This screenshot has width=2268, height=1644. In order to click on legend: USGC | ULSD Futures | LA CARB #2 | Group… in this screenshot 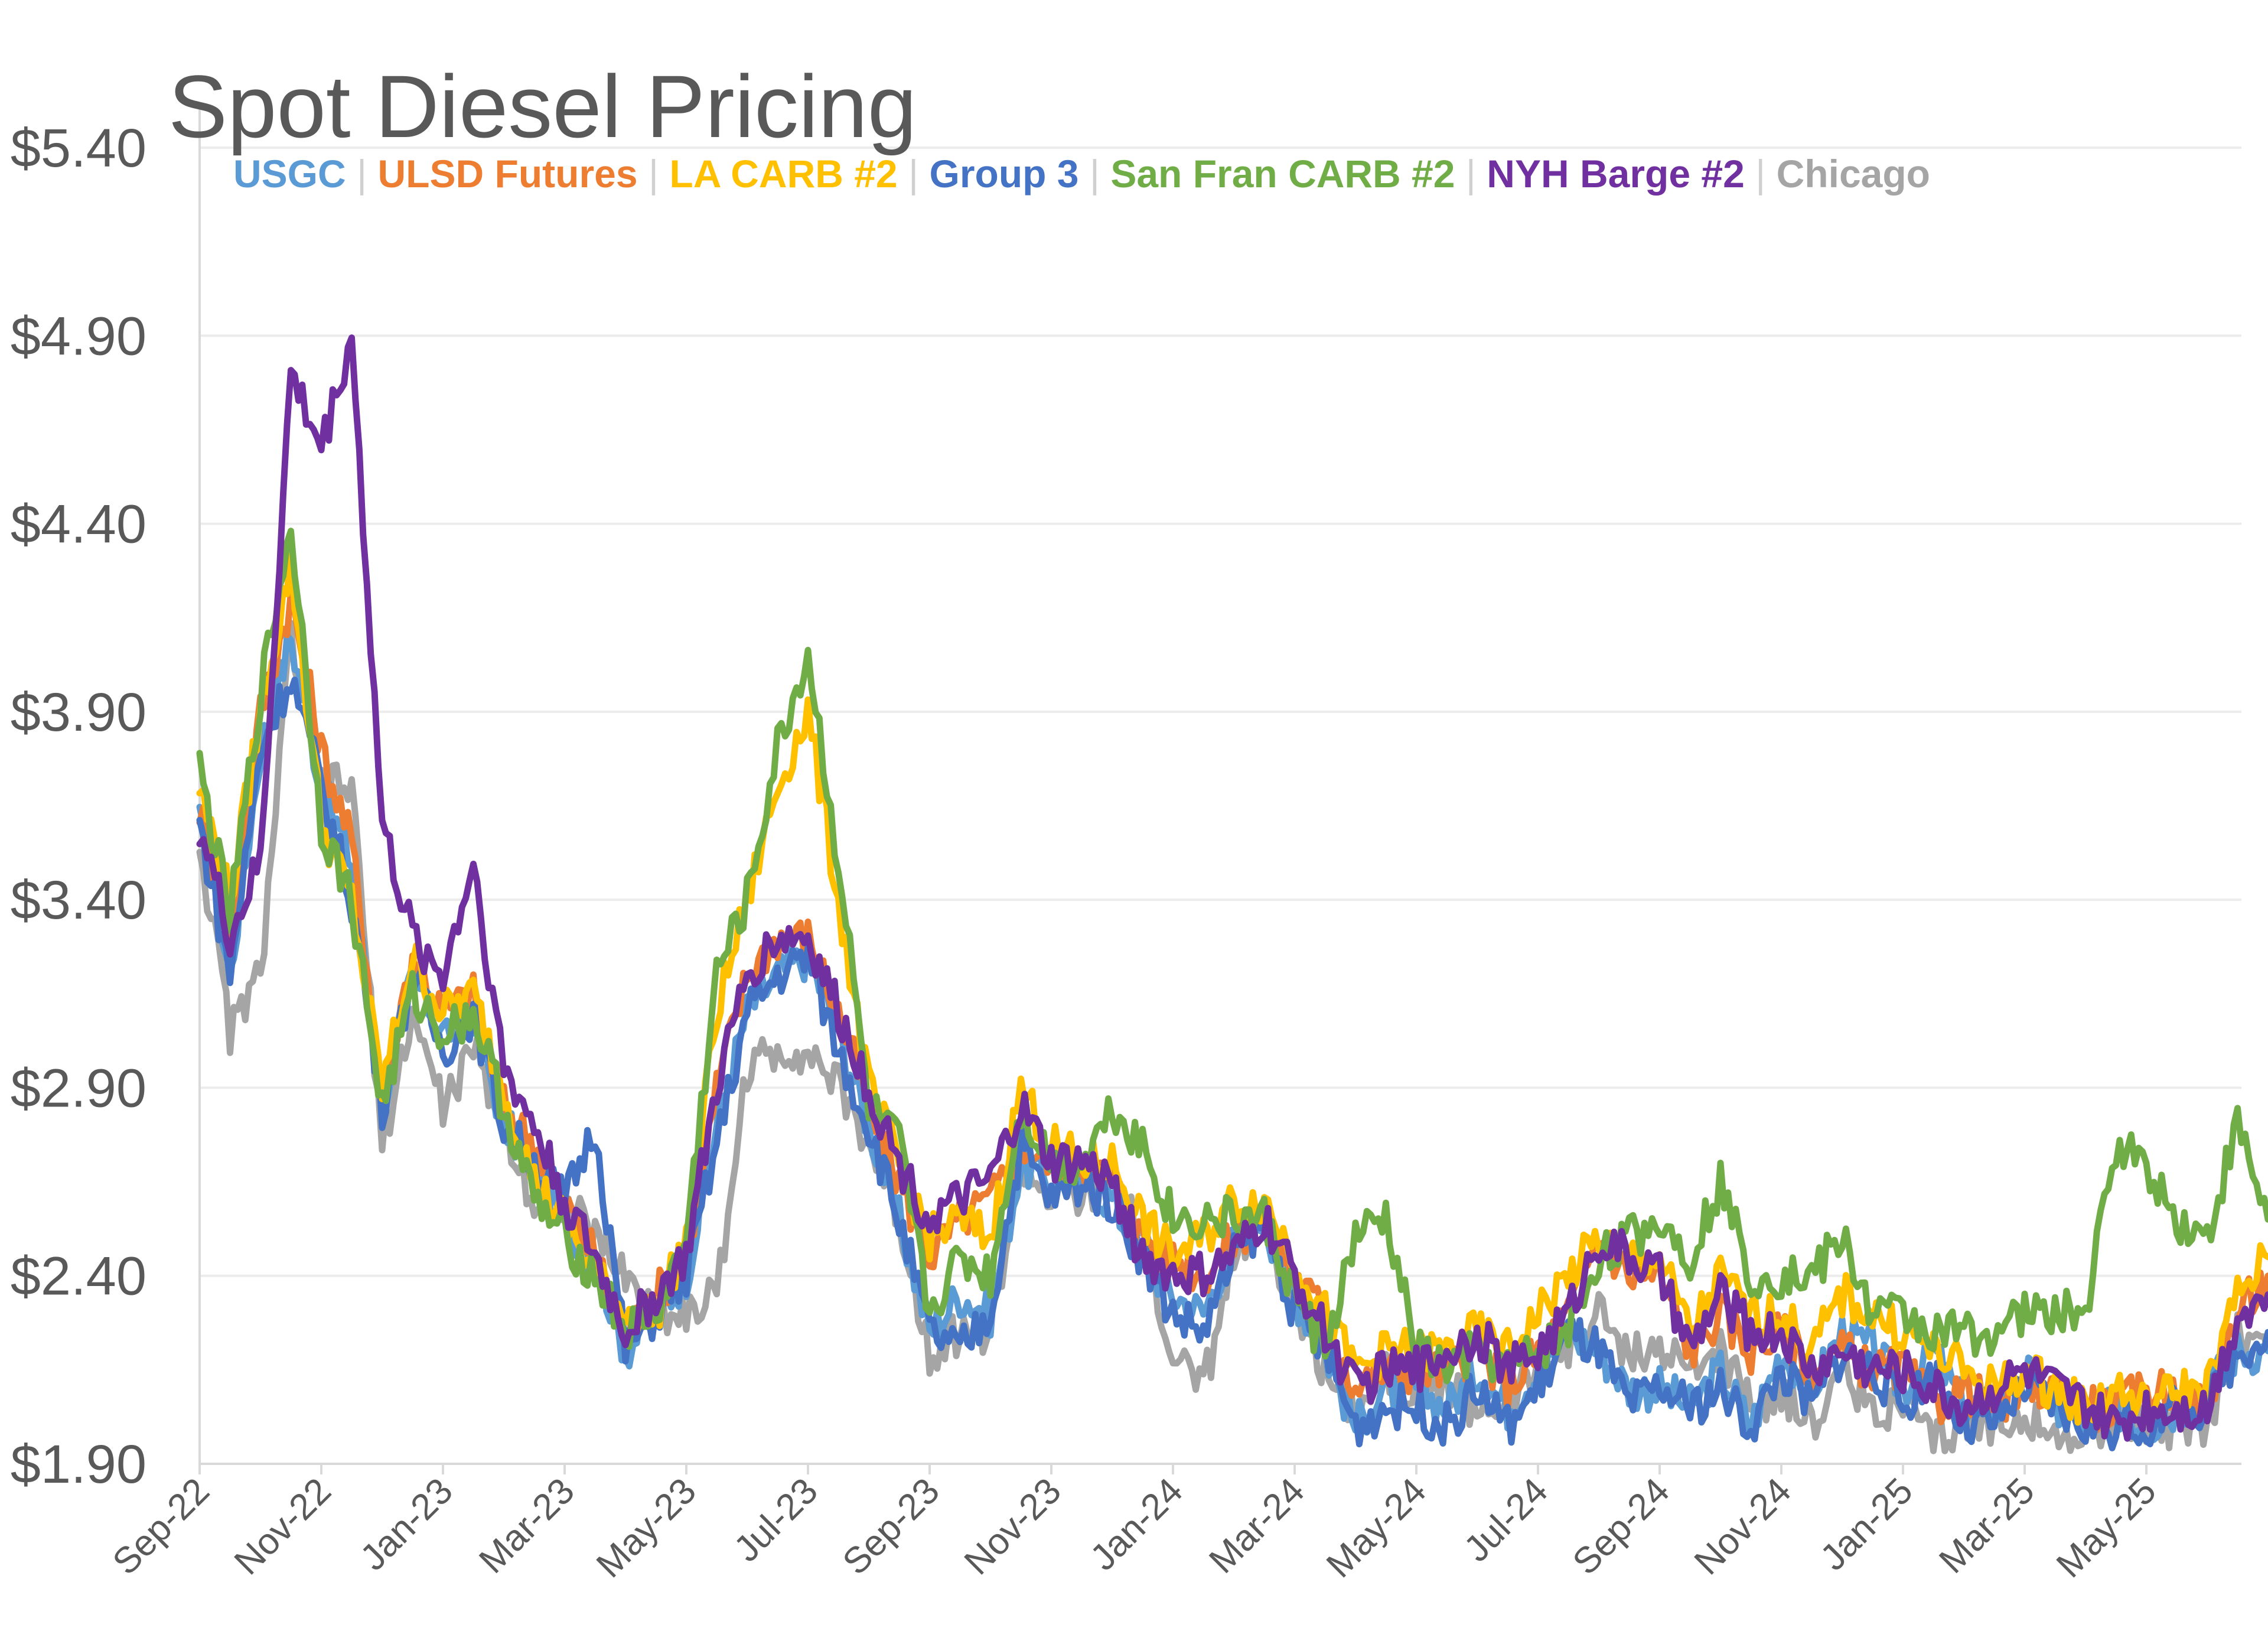, I will do `click(1081, 174)`.